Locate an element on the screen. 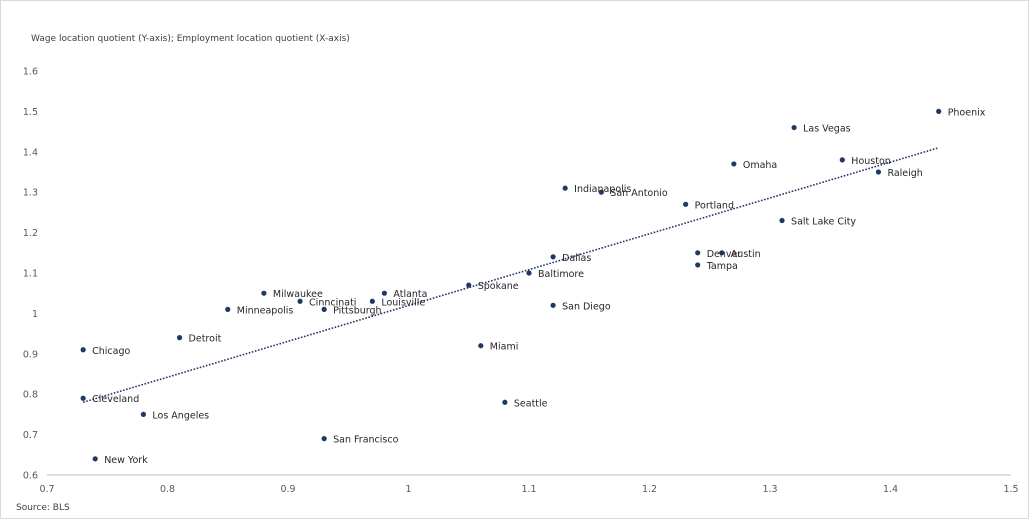 Image resolution: width=1029 pixels, height=519 pixels. point-label: Pittsburgh is located at coordinates (357, 310).